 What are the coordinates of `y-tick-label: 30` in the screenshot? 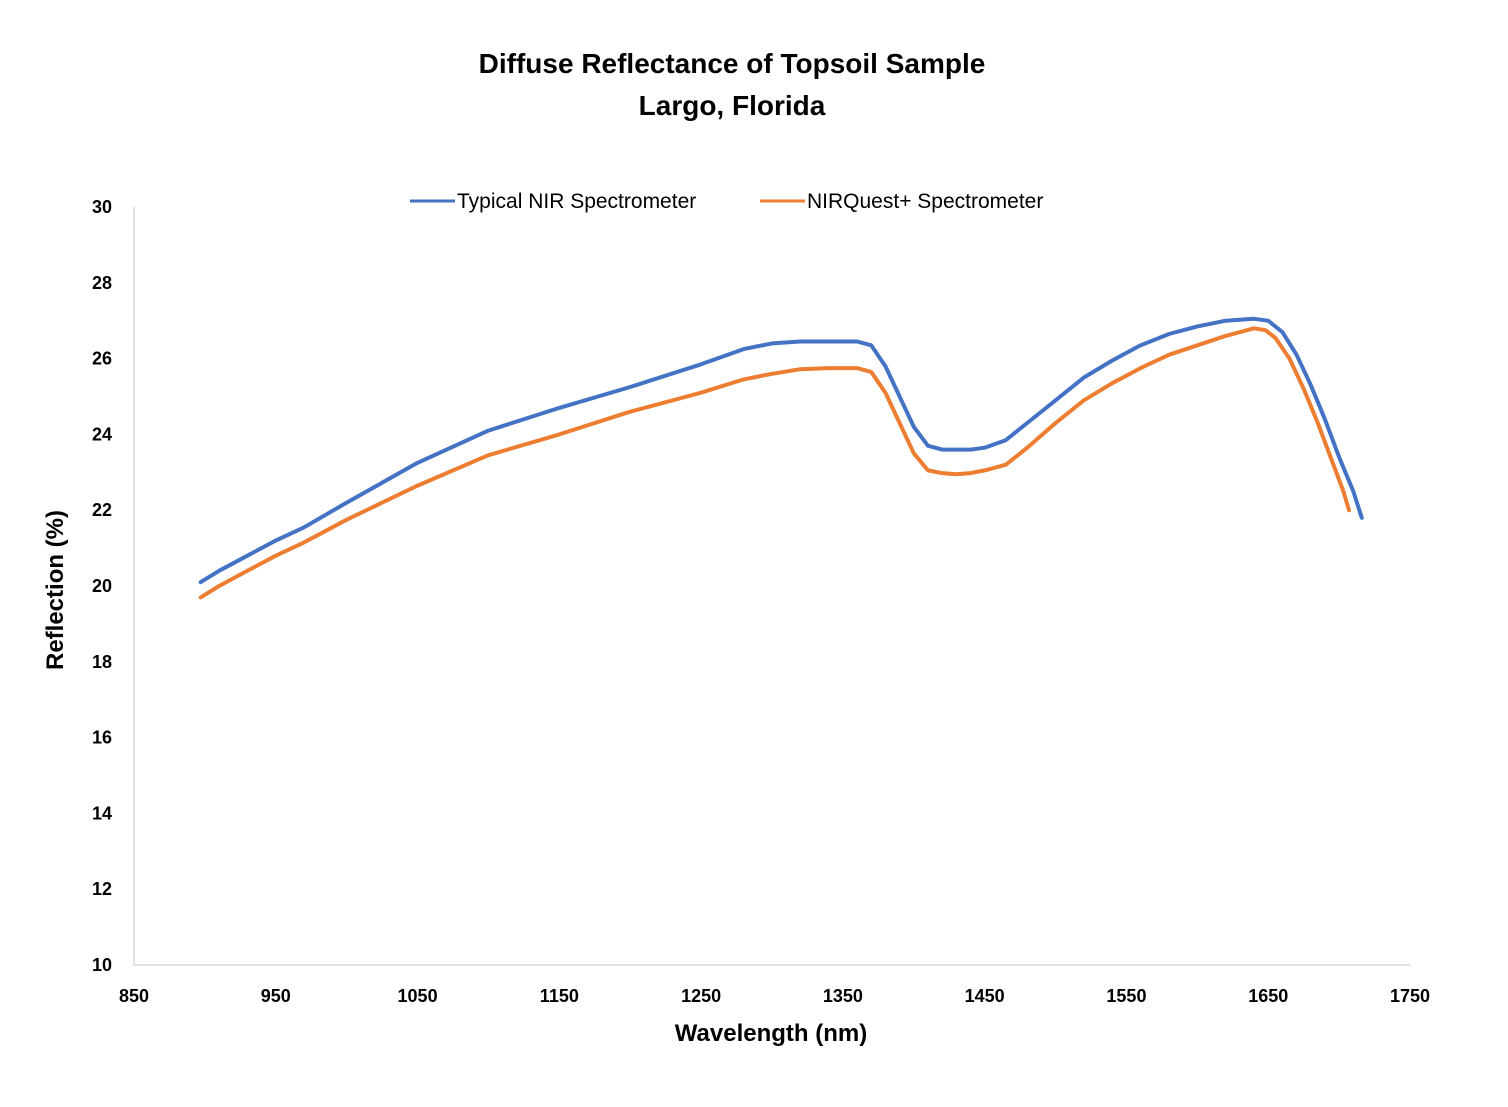 It's located at (102, 207).